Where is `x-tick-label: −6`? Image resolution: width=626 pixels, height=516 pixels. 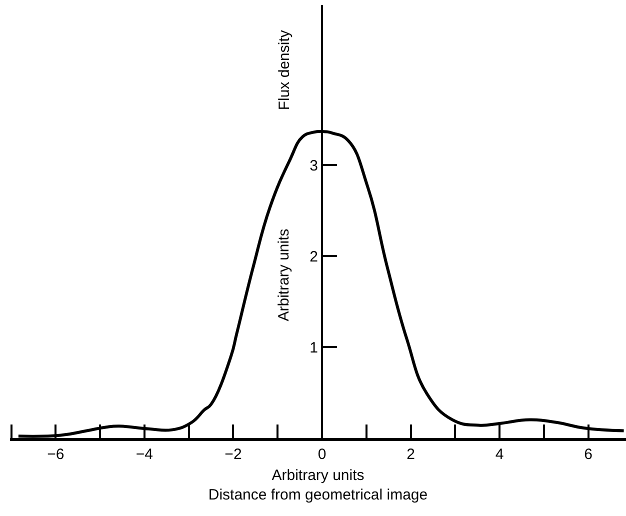
x-tick-label: −6 is located at coordinates (55, 454).